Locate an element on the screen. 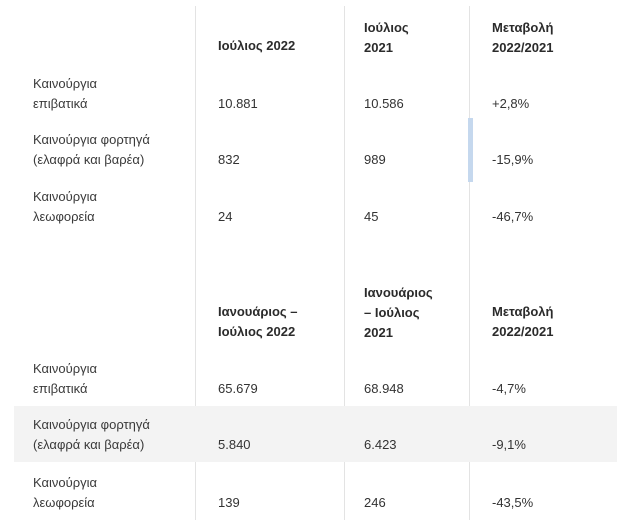 The height and width of the screenshot is (520, 617). table1-cell: 45 is located at coordinates (371, 216).